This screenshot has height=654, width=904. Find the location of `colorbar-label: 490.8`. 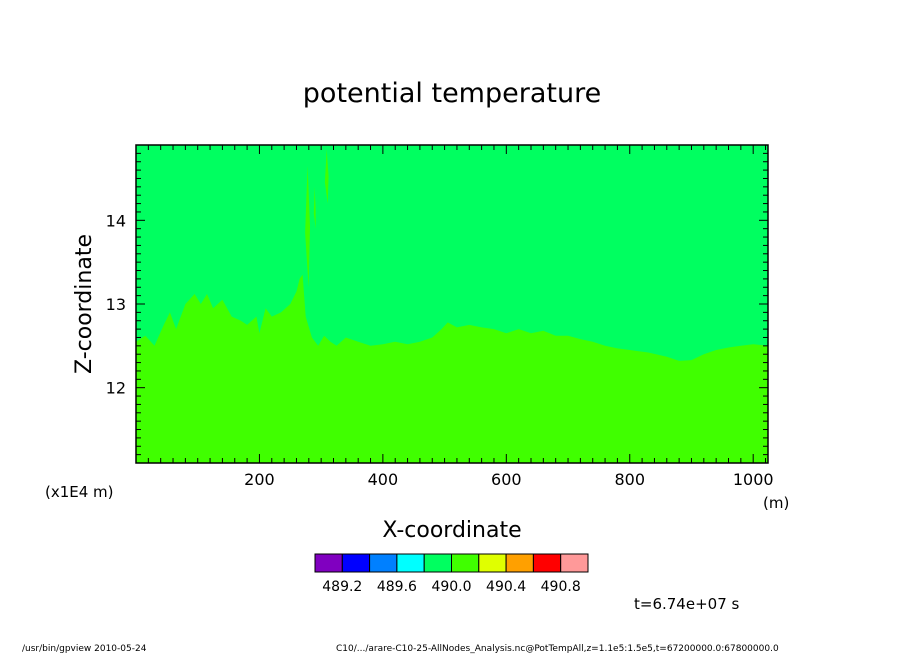

colorbar-label: 490.8 is located at coordinates (561, 587).